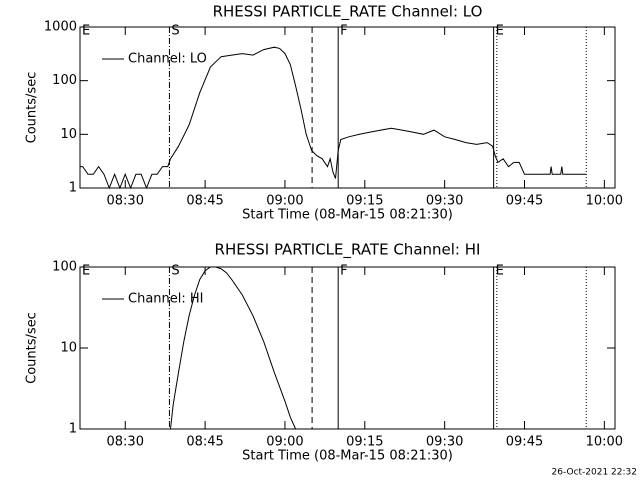  Describe the element at coordinates (594, 473) in the screenshot. I see `timestamp: 26-Oct-2021 22:32` at that location.